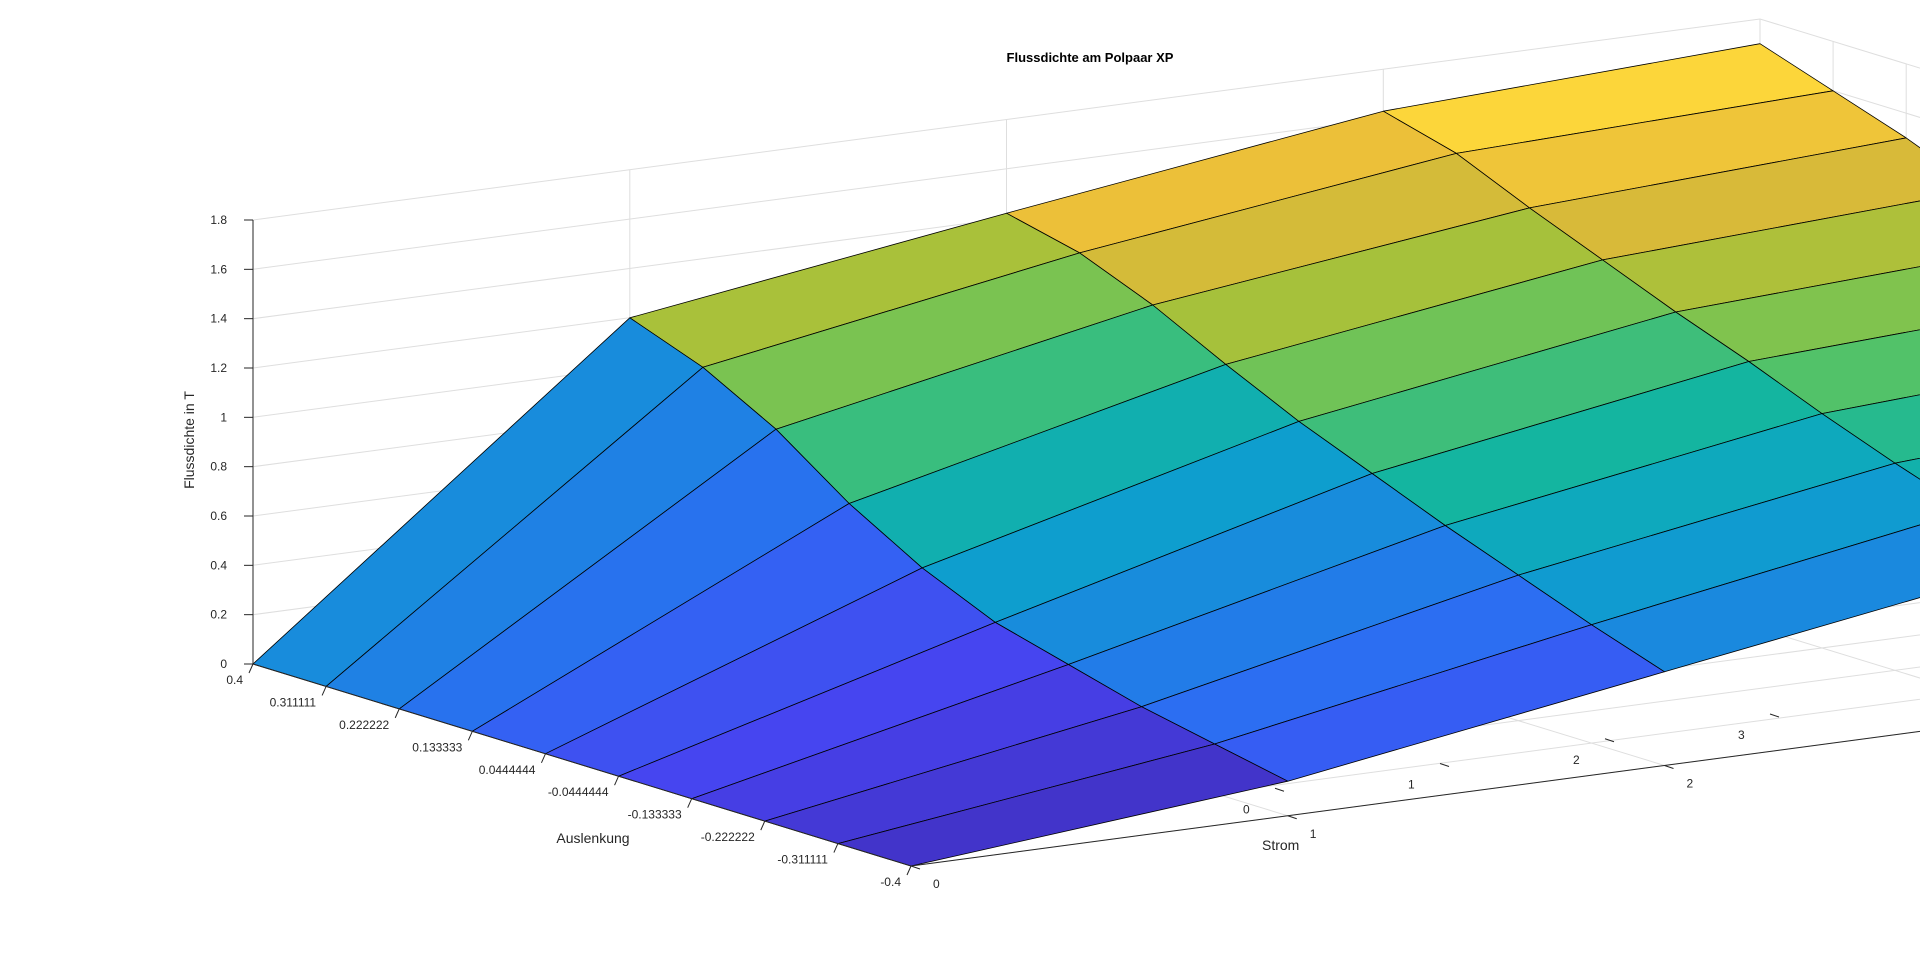 This screenshot has width=1920, height=963. I want to click on flussdichte-axis-label: Flussdichte in T, so click(189, 440).